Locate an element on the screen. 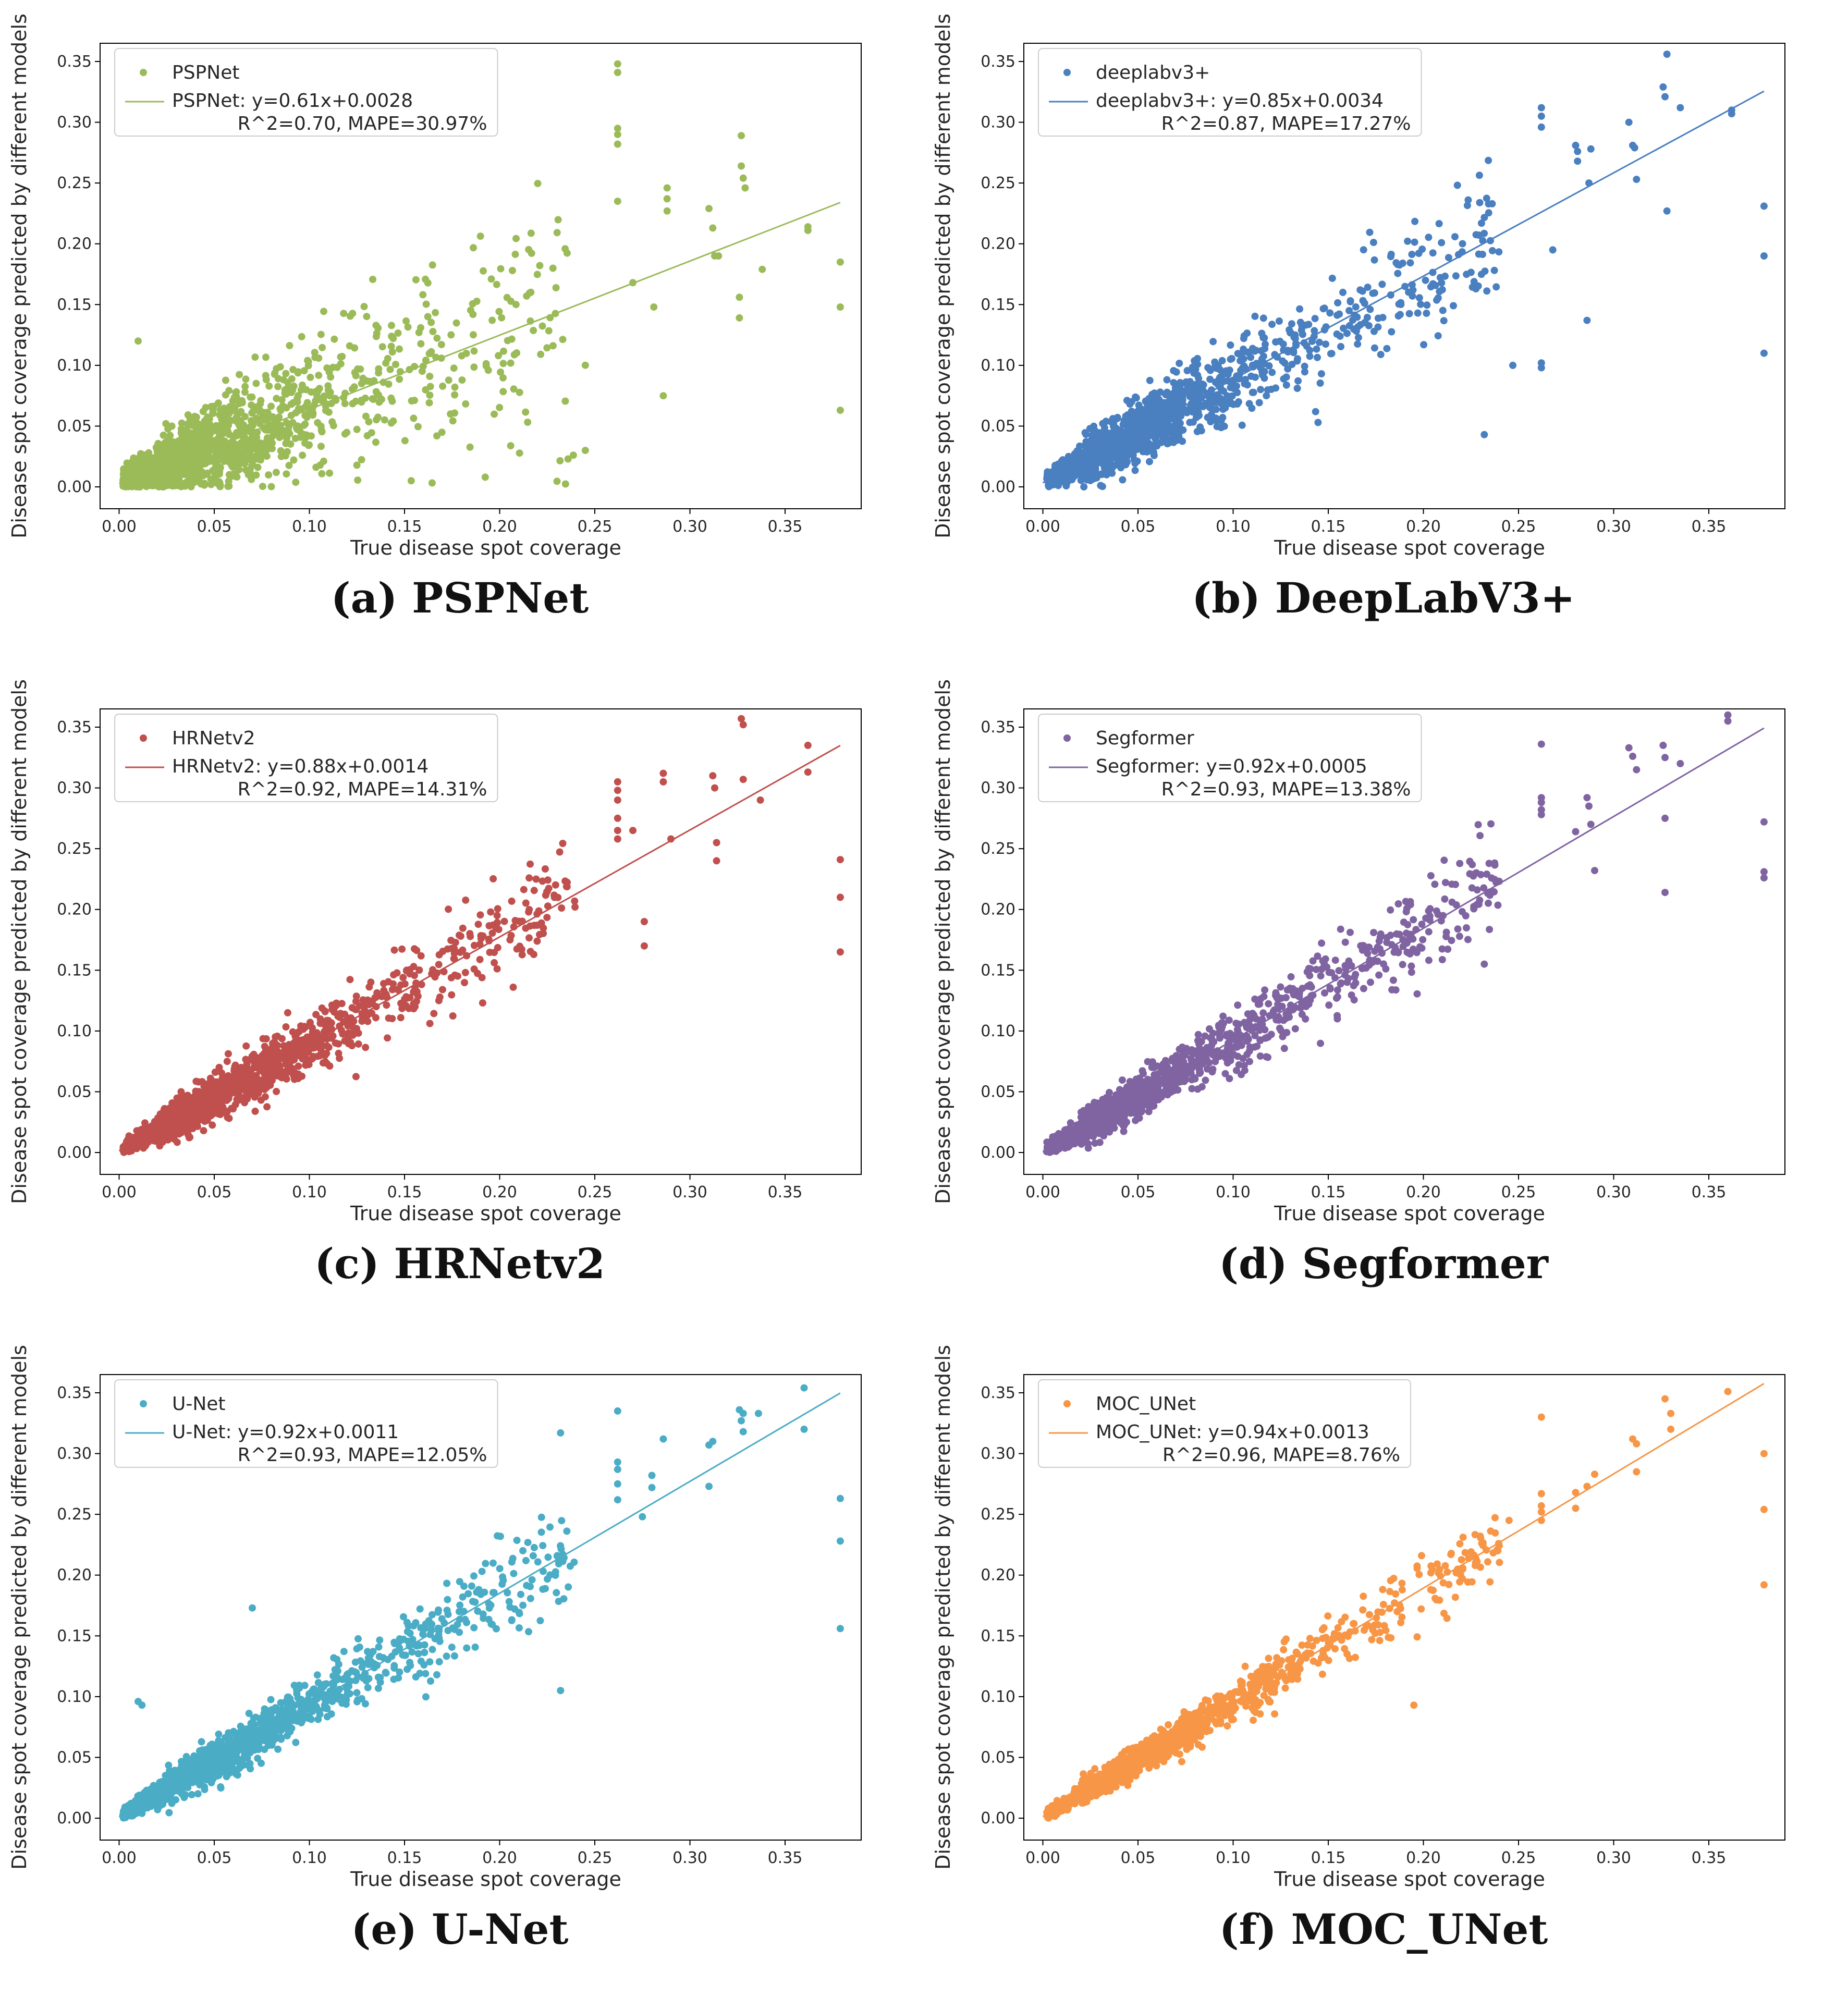  y-tick-label: 0.20 is located at coordinates (998, 244).